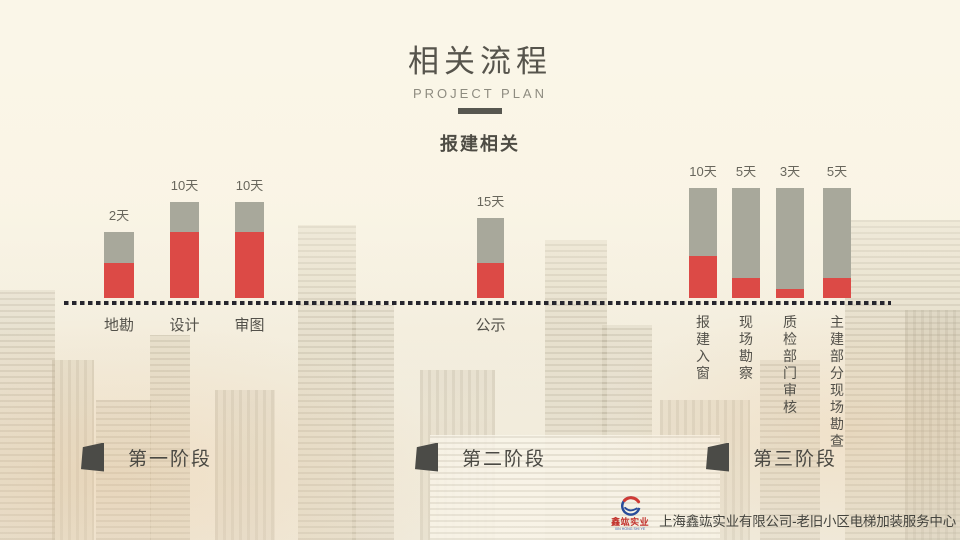  Describe the element at coordinates (746, 347) in the screenshot. I see `bar-category-label: 现场勘察` at that location.